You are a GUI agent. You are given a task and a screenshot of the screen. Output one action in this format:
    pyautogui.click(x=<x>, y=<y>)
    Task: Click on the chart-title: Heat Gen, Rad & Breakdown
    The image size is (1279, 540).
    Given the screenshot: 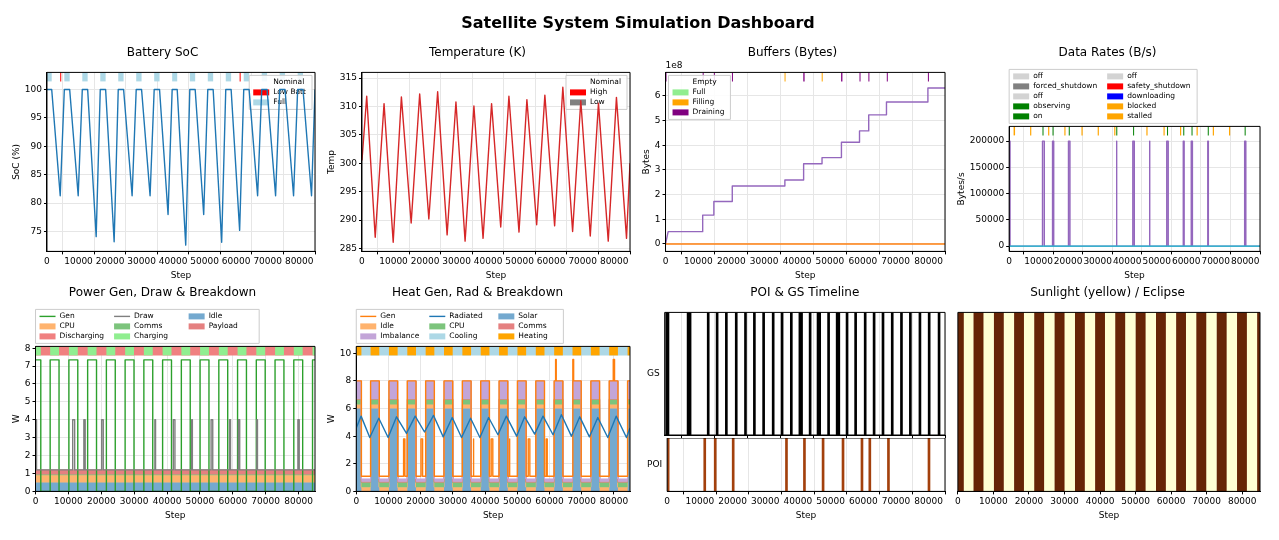 What is the action you would take?
    pyautogui.click(x=477, y=292)
    